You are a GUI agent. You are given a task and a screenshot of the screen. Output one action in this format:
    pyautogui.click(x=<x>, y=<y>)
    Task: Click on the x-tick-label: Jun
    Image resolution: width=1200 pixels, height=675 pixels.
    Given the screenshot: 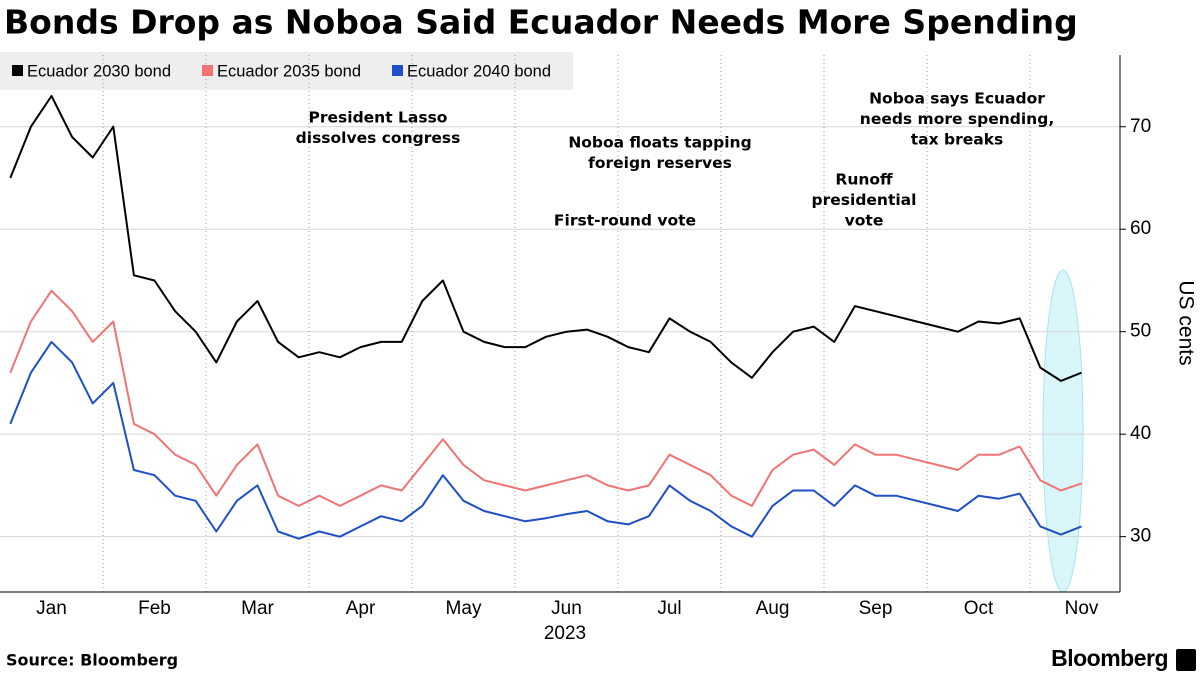 What is the action you would take?
    pyautogui.click(x=566, y=608)
    